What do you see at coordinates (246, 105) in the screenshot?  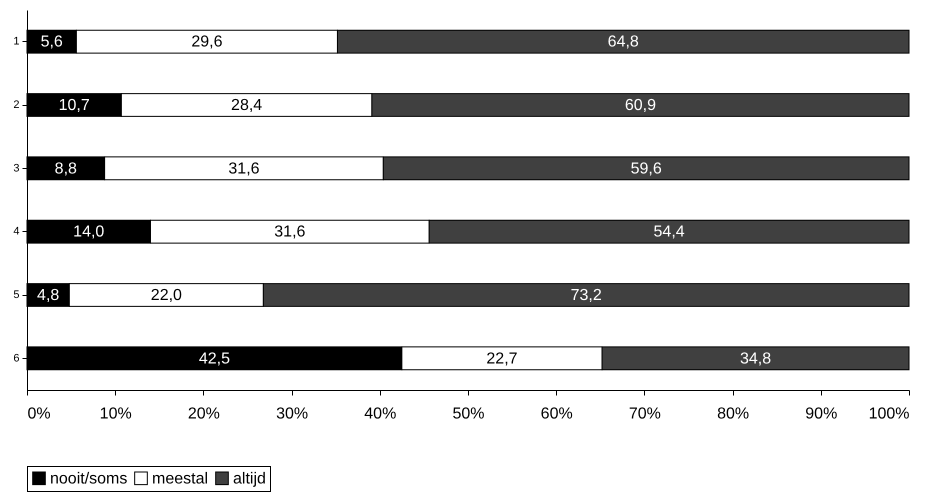 I see `data-label: 28,4` at bounding box center [246, 105].